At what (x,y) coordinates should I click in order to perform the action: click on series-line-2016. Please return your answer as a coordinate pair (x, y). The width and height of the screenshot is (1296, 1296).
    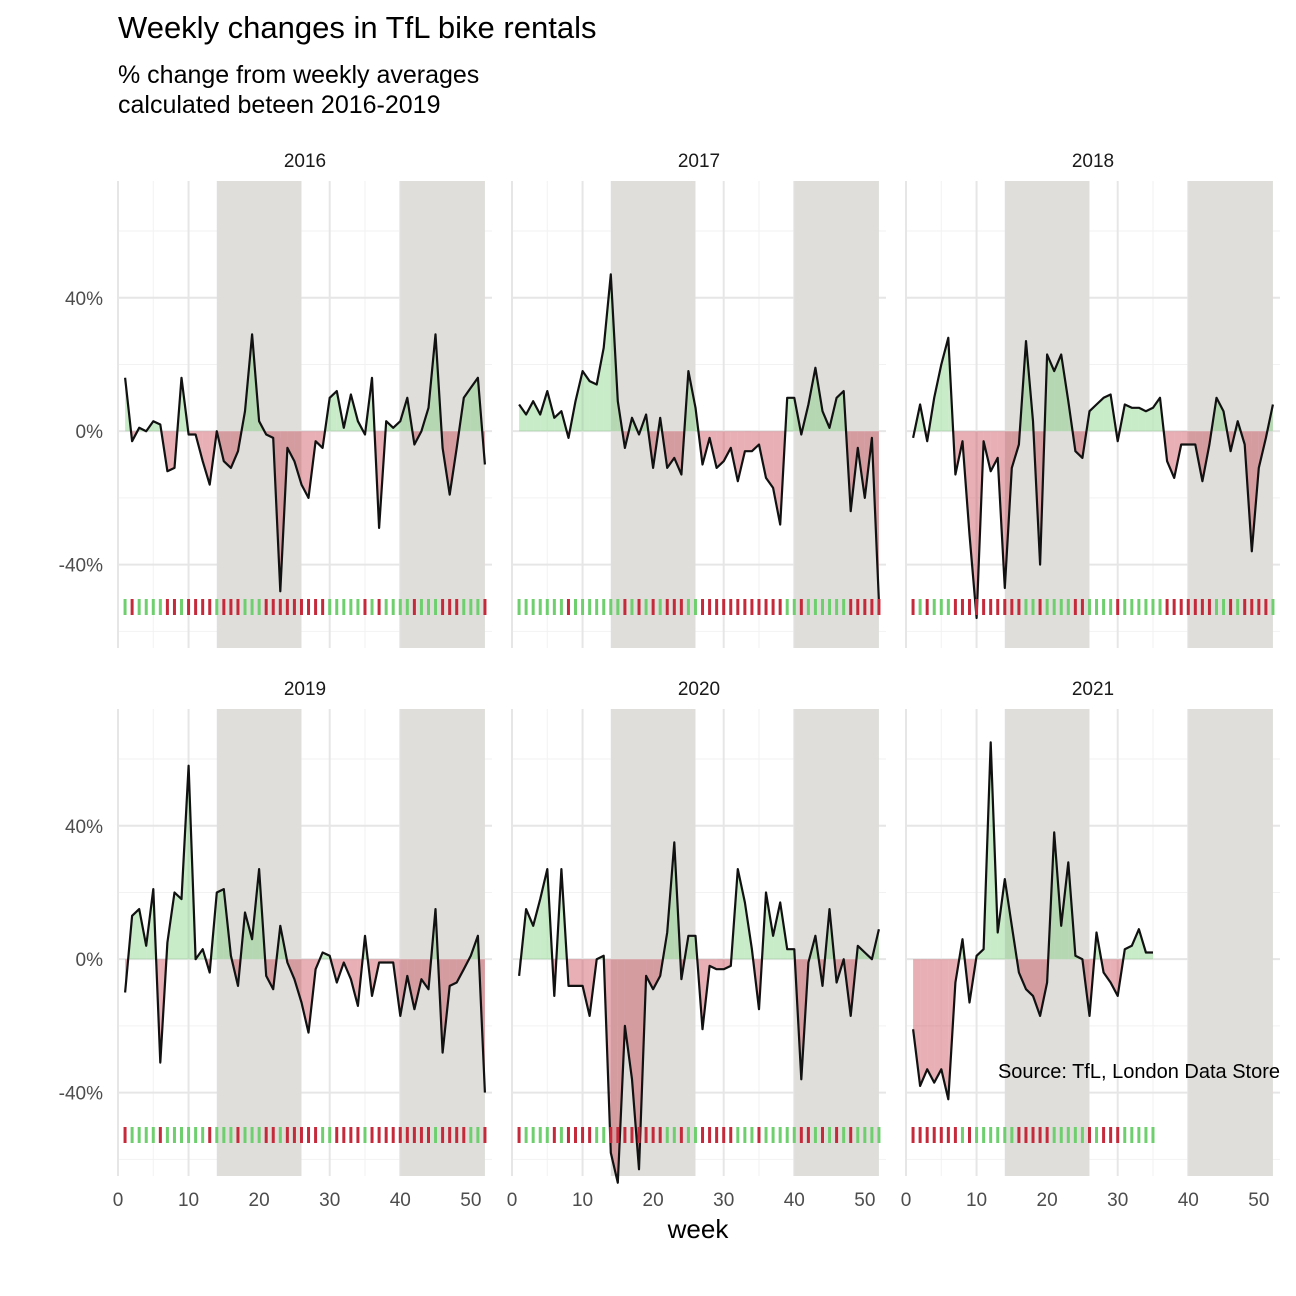
    Looking at the image, I should click on (305, 463).